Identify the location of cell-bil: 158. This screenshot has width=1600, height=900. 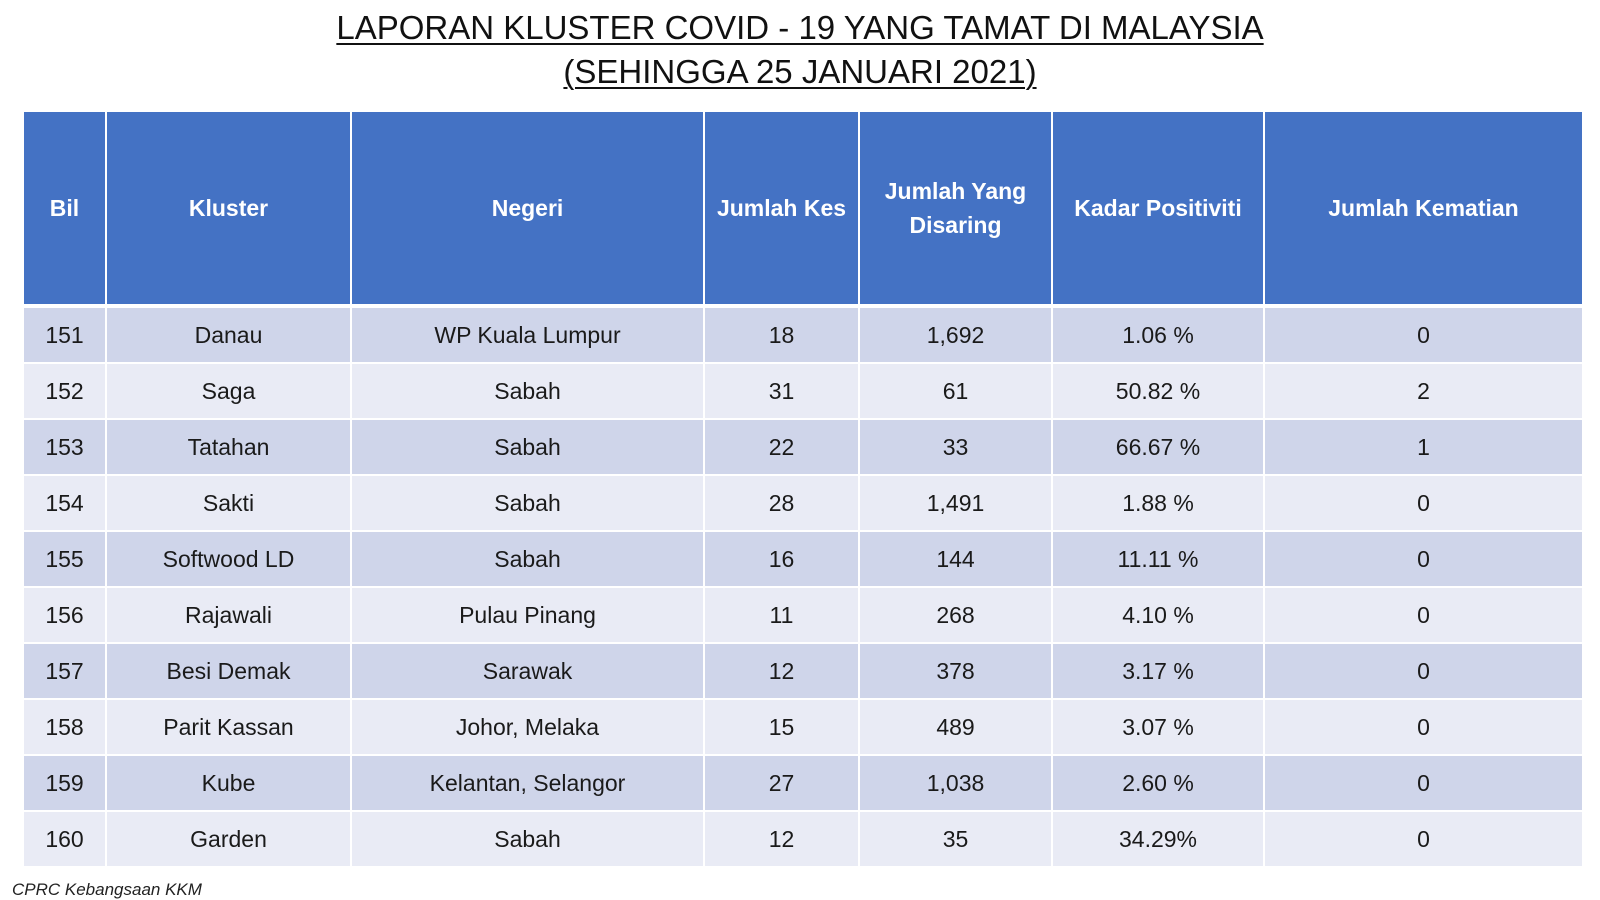
(64, 727).